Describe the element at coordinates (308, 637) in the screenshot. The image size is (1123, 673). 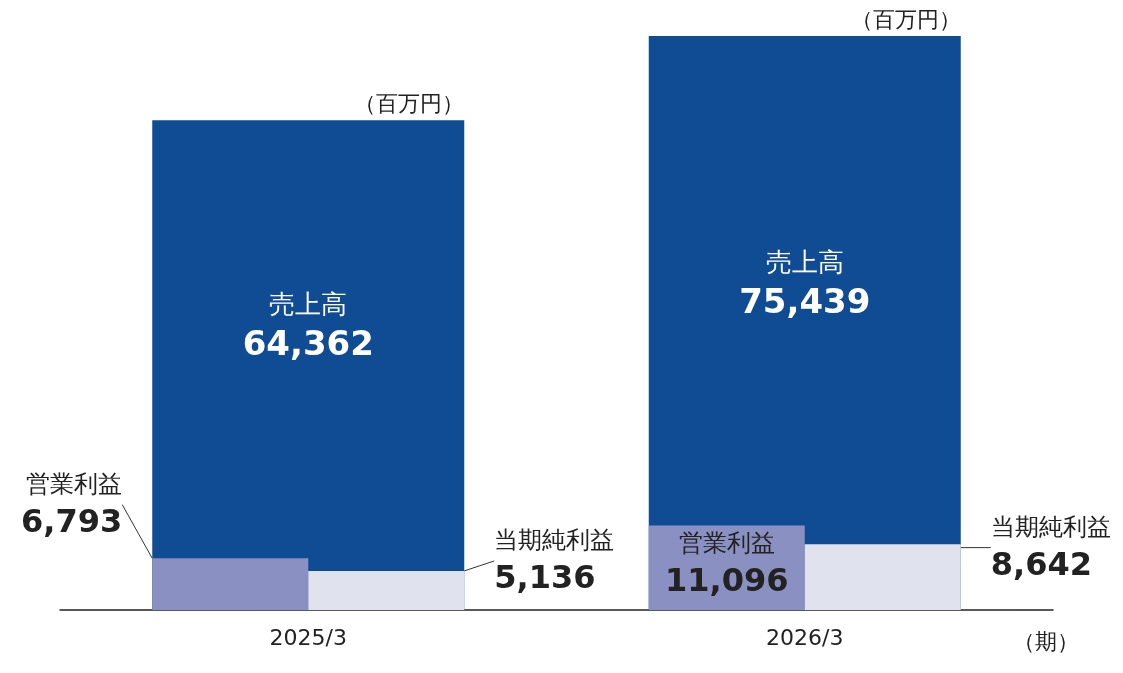
I see `x-tick-label: 2025/3` at that location.